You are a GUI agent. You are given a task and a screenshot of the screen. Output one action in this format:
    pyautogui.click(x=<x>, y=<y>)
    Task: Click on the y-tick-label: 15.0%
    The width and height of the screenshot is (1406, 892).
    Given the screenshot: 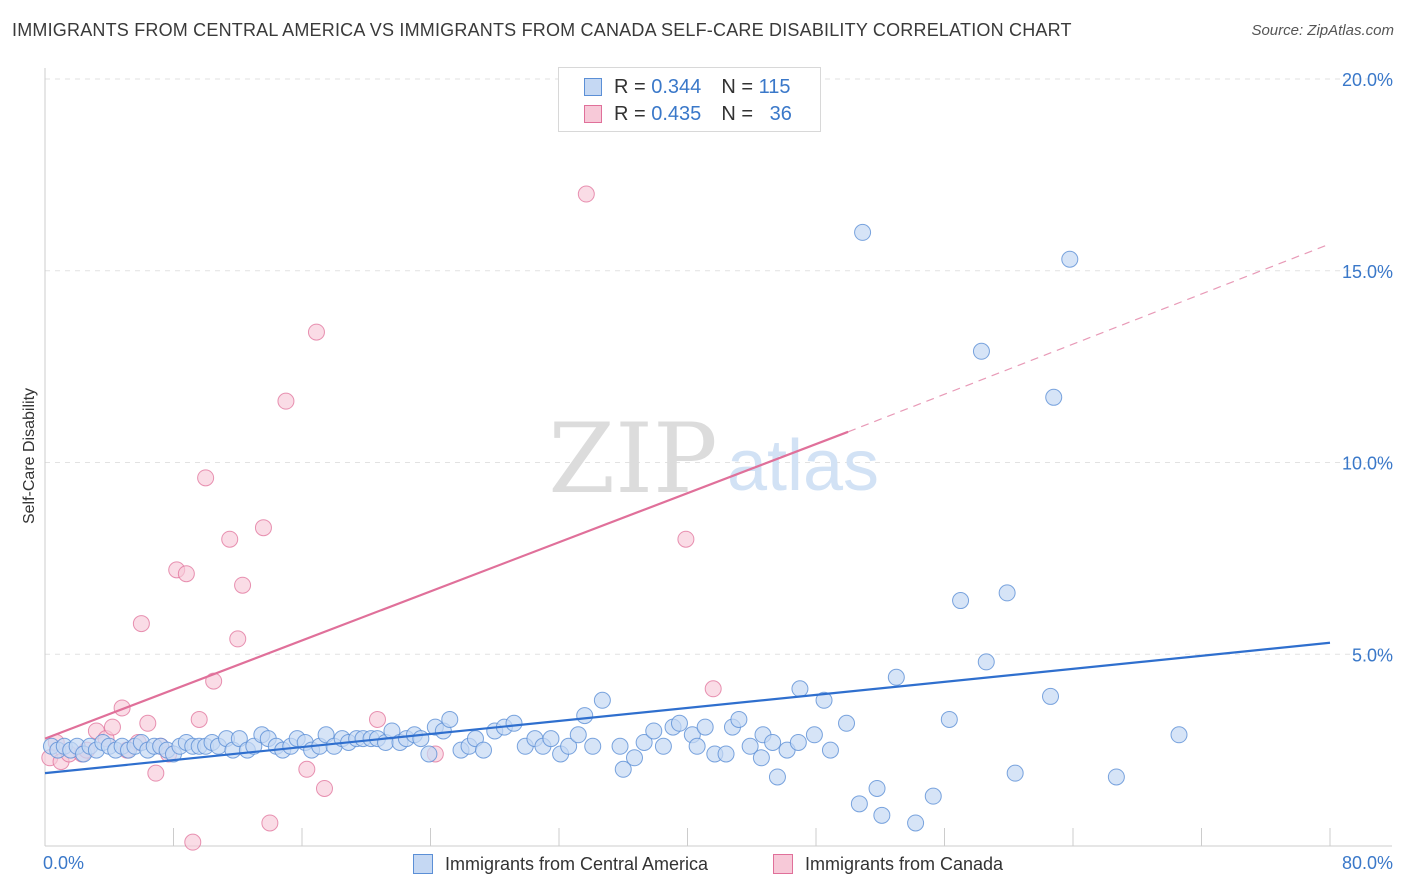 What is the action you would take?
    pyautogui.click(x=1367, y=272)
    